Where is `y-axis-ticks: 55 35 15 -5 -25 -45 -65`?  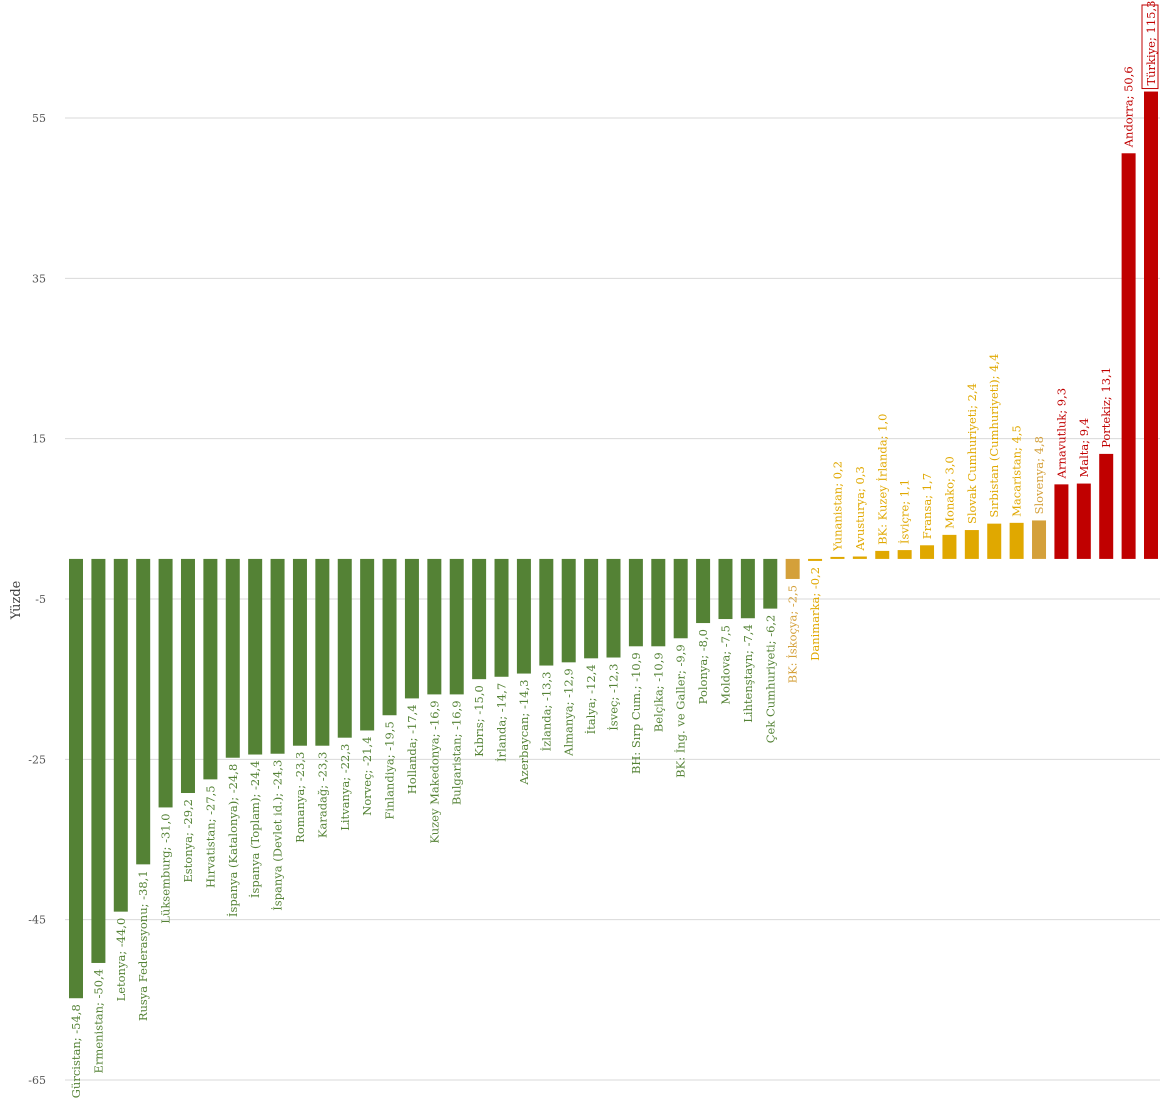 y-axis-ticks: 55 35 15 -5 -25 -45 -65 is located at coordinates (37, 599).